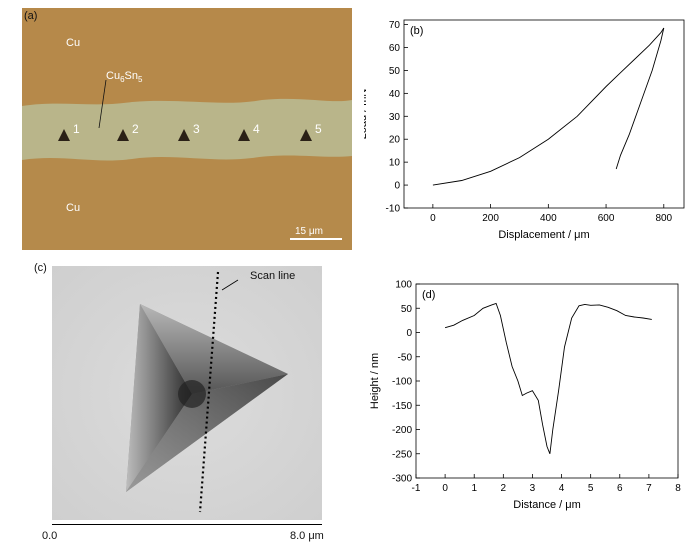 This screenshot has width=700, height=551. What do you see at coordinates (405, 357) in the screenshot?
I see `y-tick-label: -50` at bounding box center [405, 357].